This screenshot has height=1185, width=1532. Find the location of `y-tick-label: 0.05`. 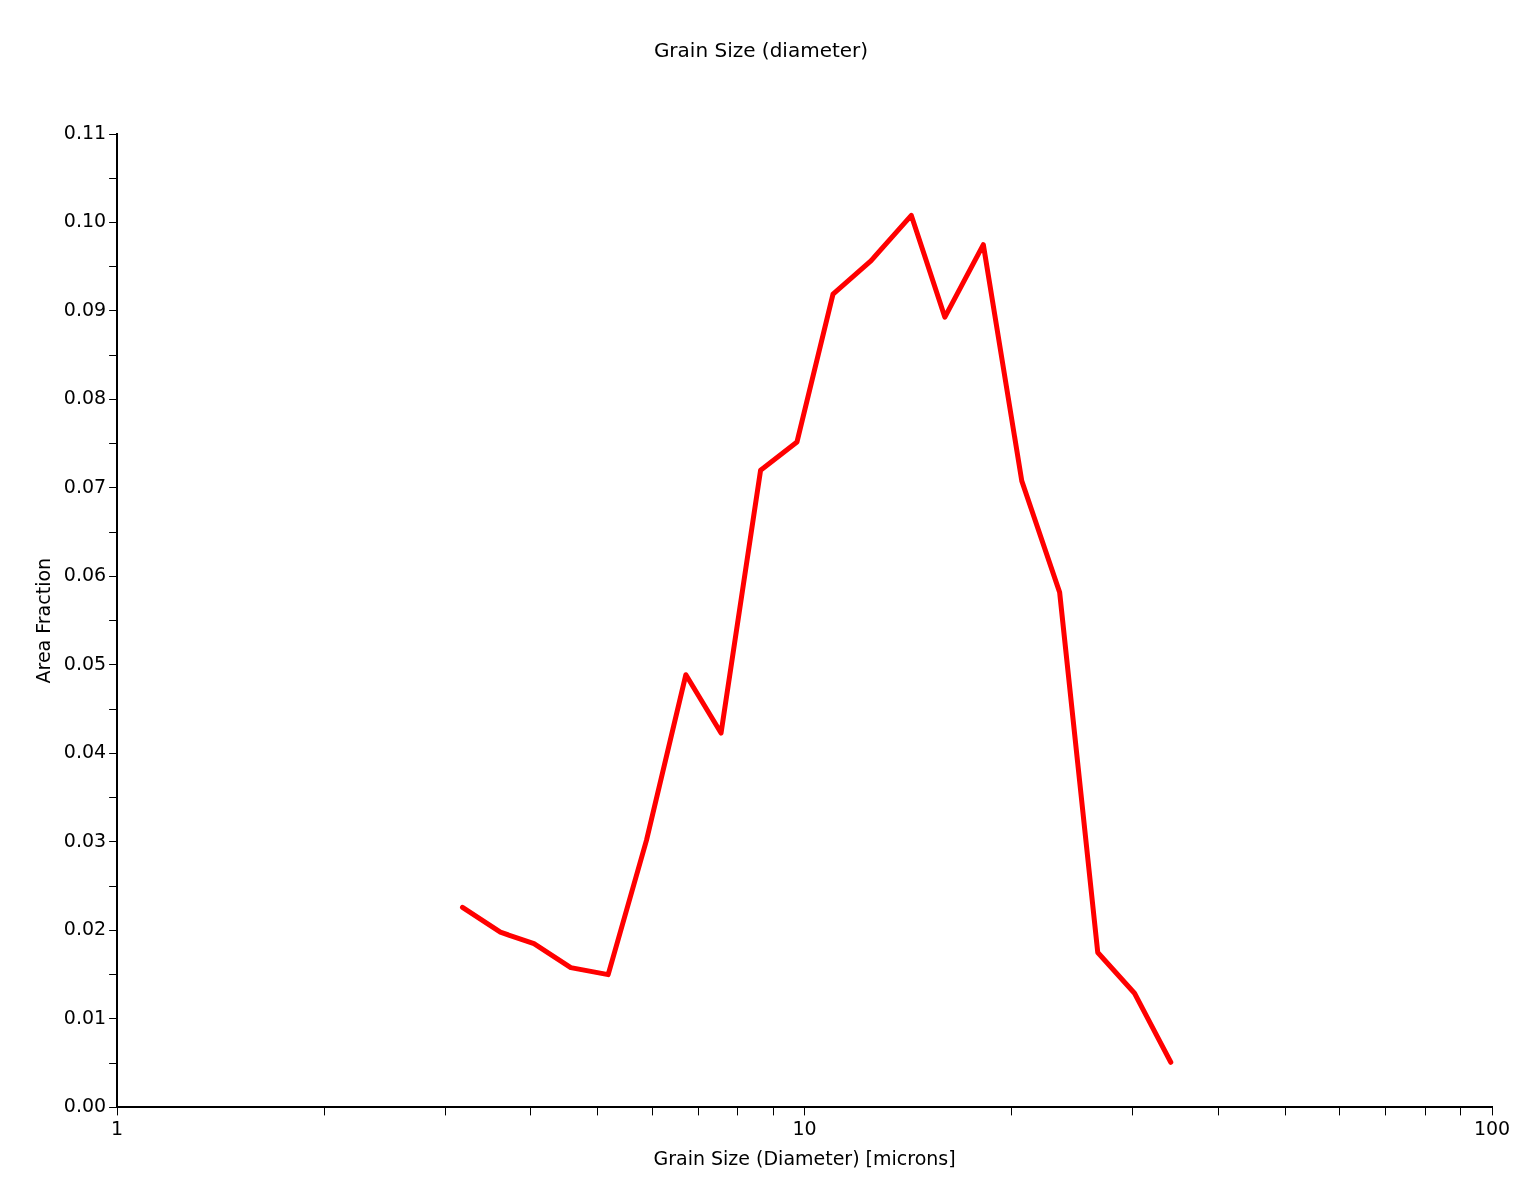

y-tick-label: 0.05 is located at coordinates (85, 662).